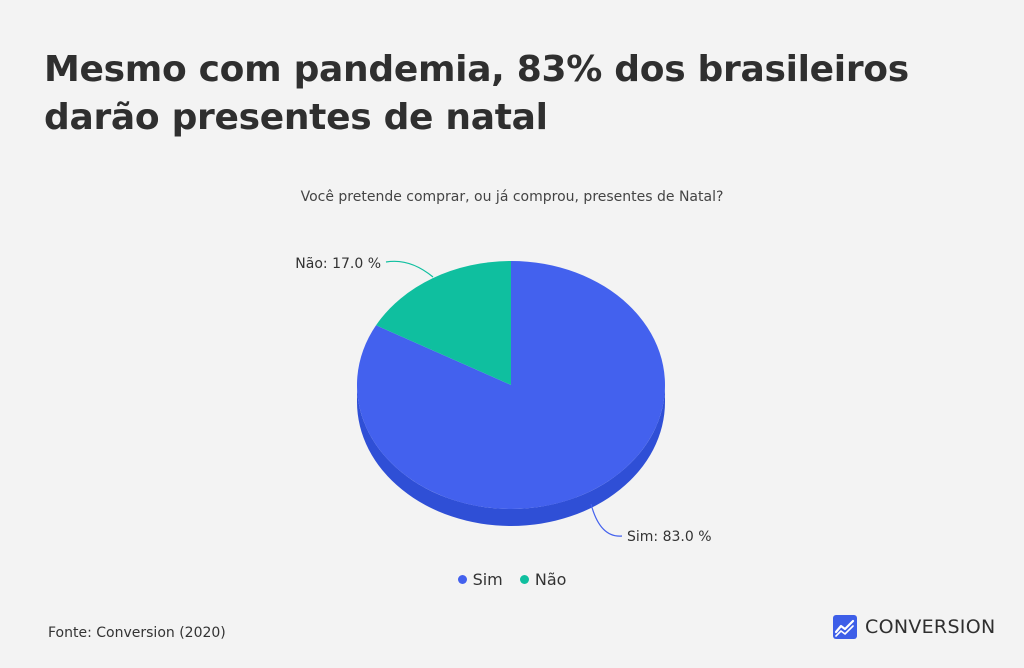 This screenshot has height=668, width=1024. I want to click on legend-label-nao: Não, so click(550, 579).